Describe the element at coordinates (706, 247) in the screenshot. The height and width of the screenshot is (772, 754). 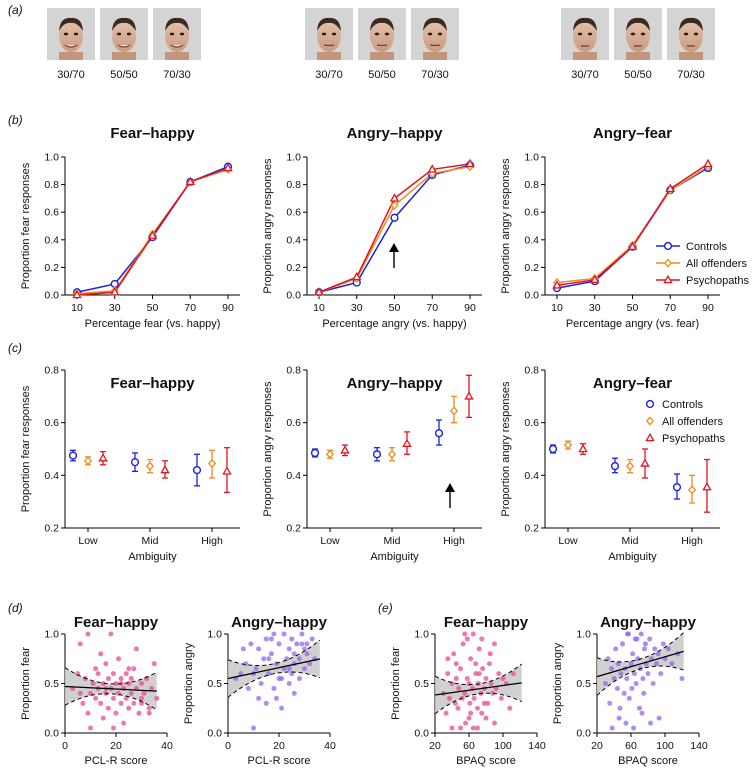
I see `legend-label: Controls` at that location.